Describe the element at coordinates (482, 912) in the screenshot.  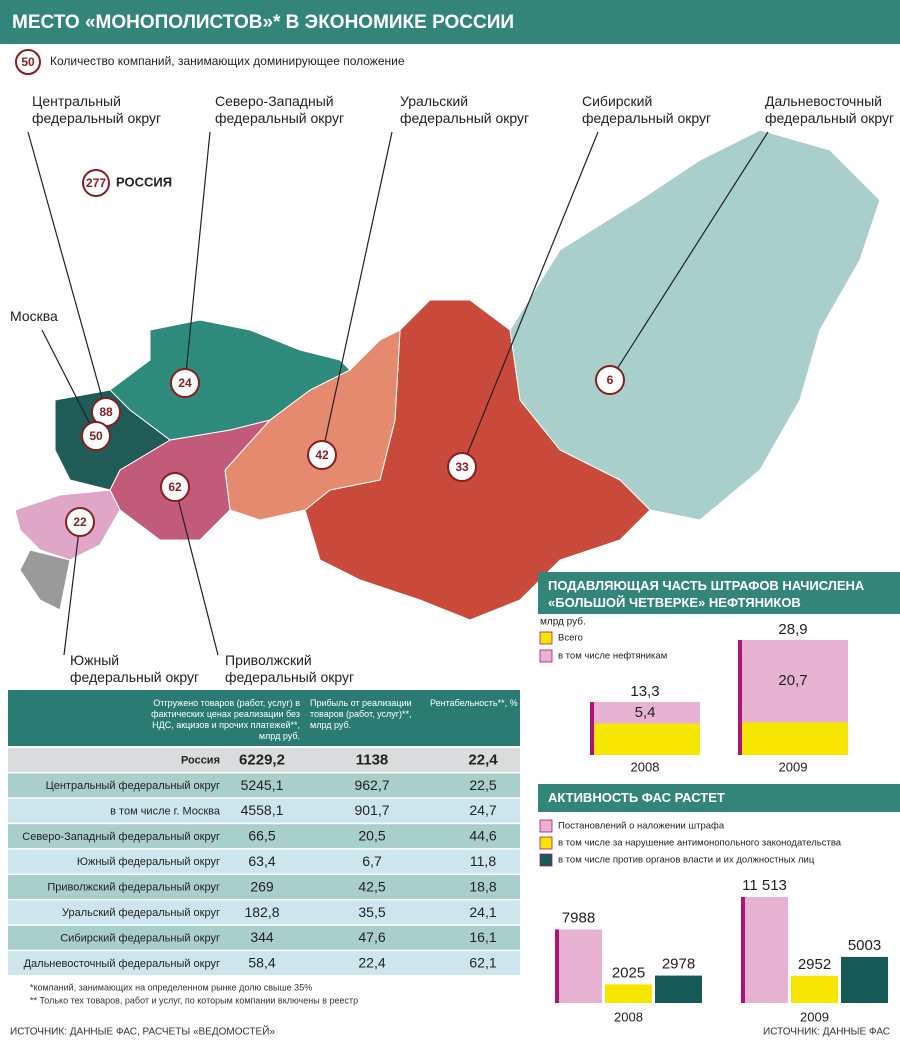
I see `cell-value: 24,1` at that location.